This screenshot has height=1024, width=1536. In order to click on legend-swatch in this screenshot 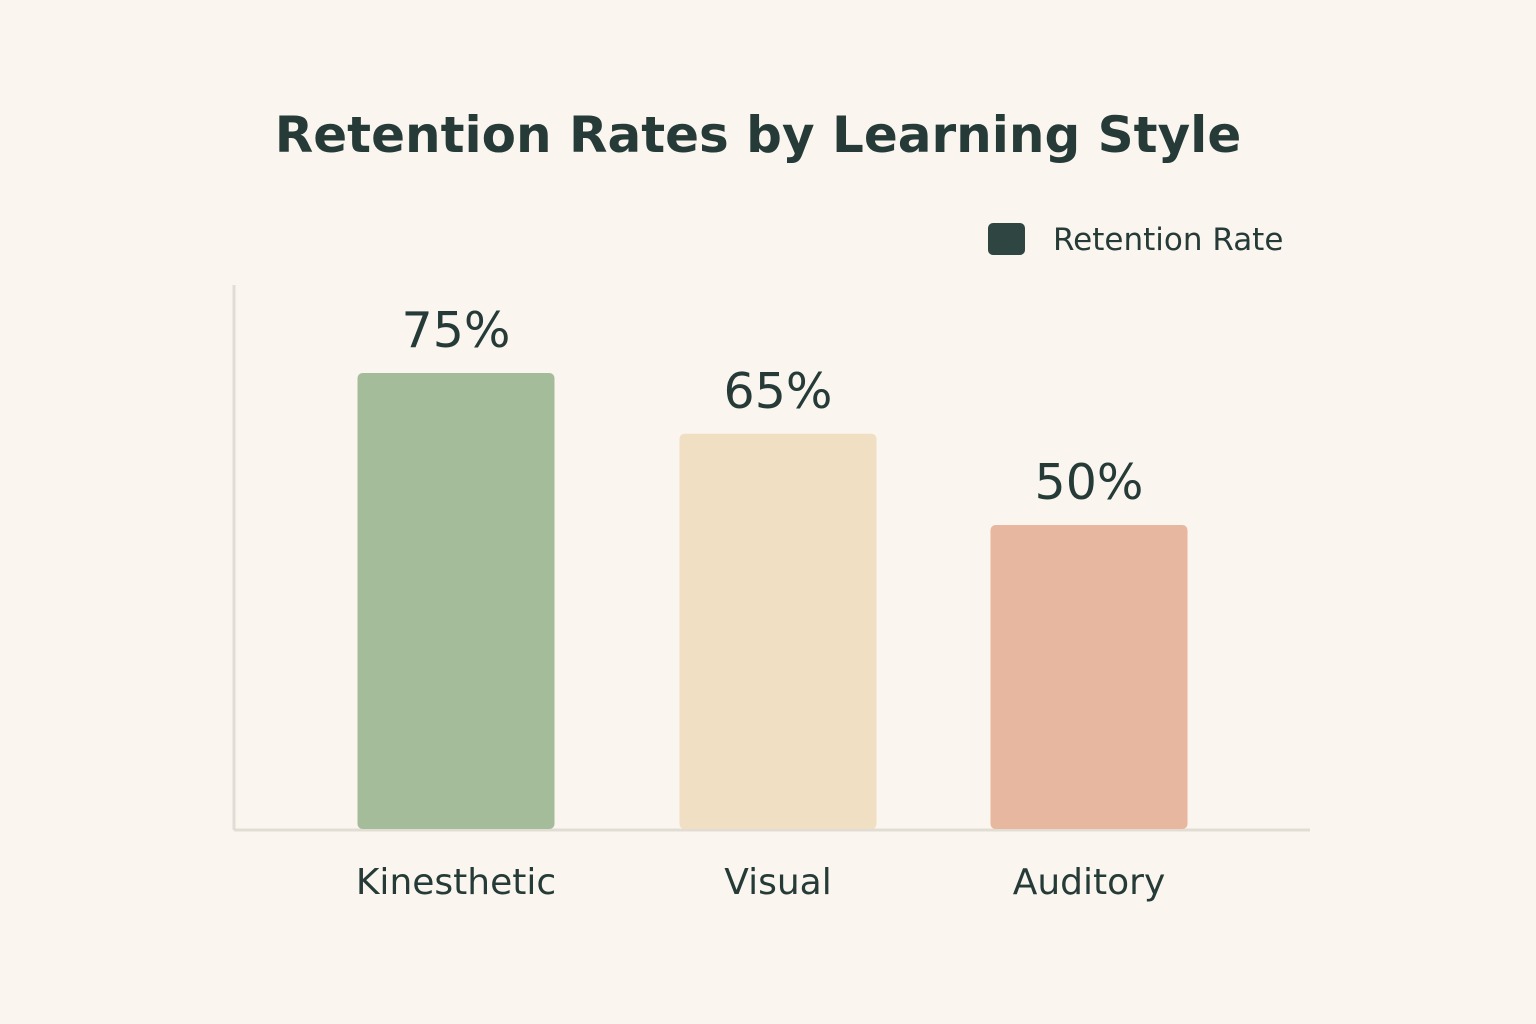, I will do `click(1006, 239)`.